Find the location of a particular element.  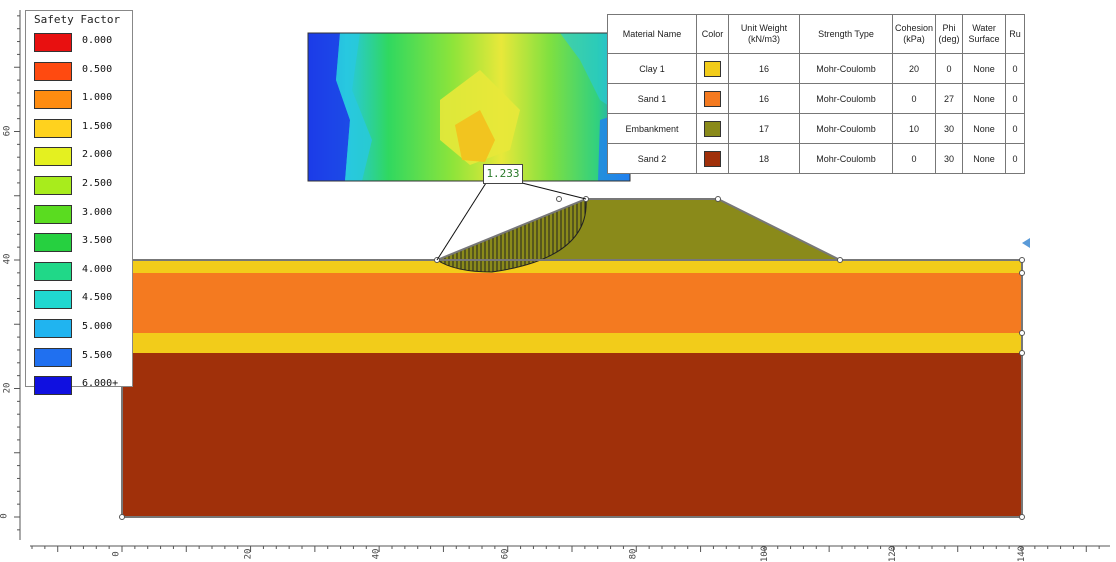

y-tick-label: 20 is located at coordinates (7, 387).